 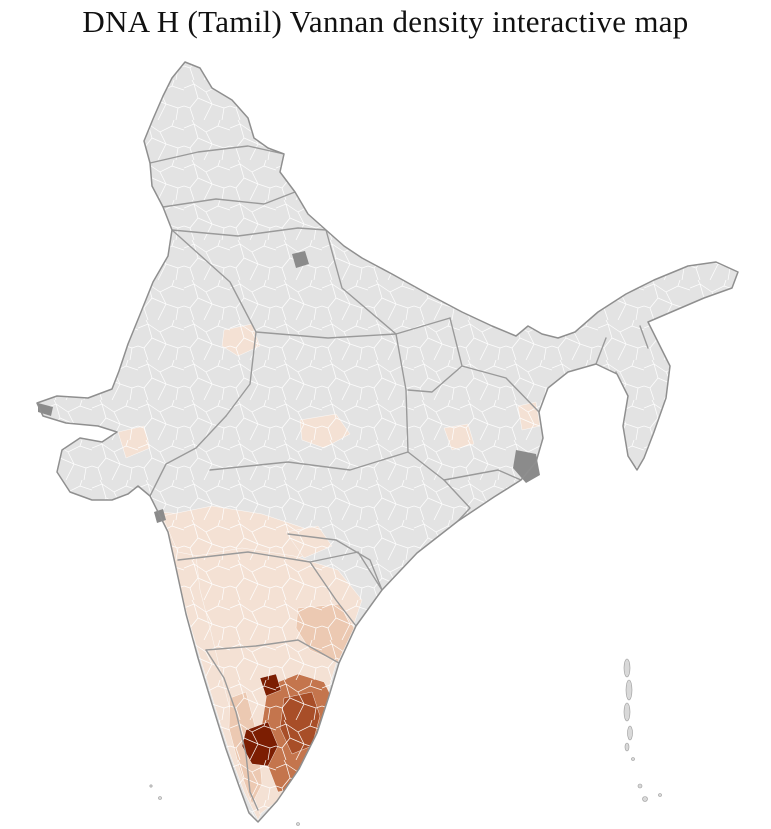 What do you see at coordinates (300, 259) in the screenshot?
I see `urban-district-delhi` at bounding box center [300, 259].